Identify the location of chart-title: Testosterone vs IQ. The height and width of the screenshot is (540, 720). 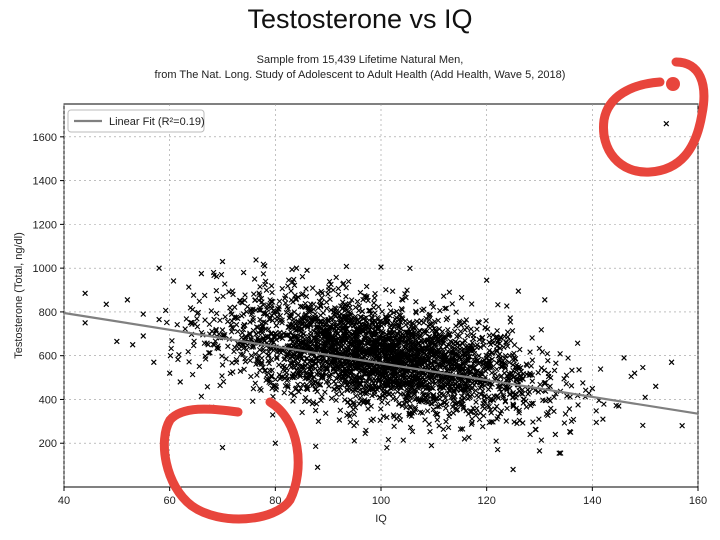
(360, 19).